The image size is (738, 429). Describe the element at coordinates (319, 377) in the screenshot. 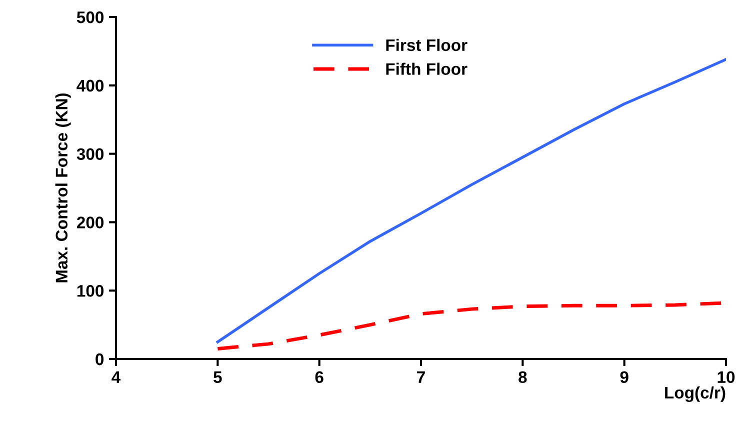

I see `x-tick-label: 6` at that location.